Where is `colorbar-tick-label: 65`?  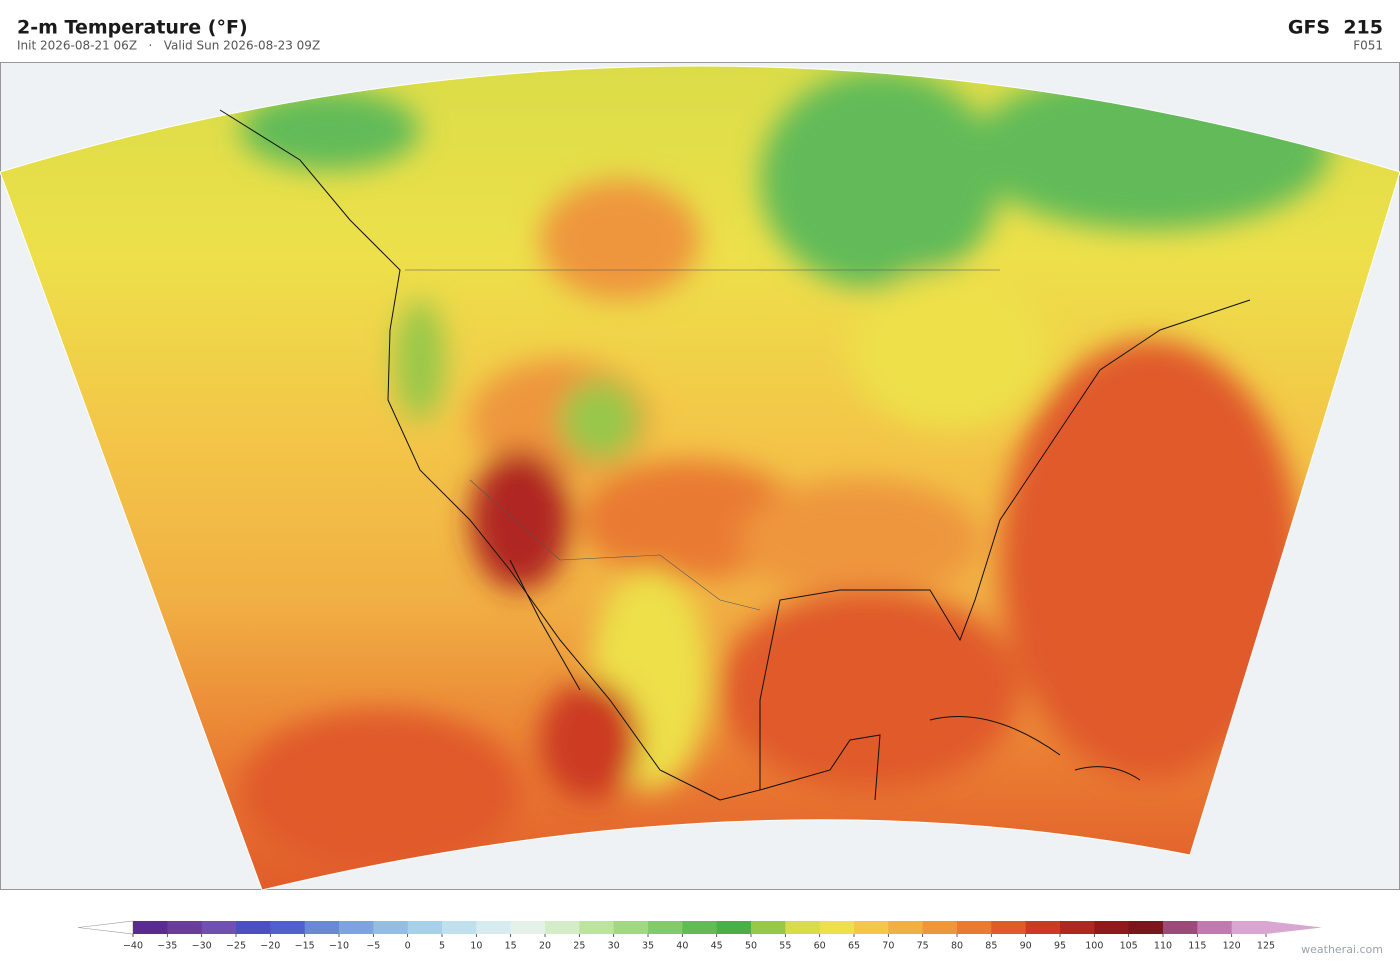
colorbar-tick-label: 65 is located at coordinates (854, 946).